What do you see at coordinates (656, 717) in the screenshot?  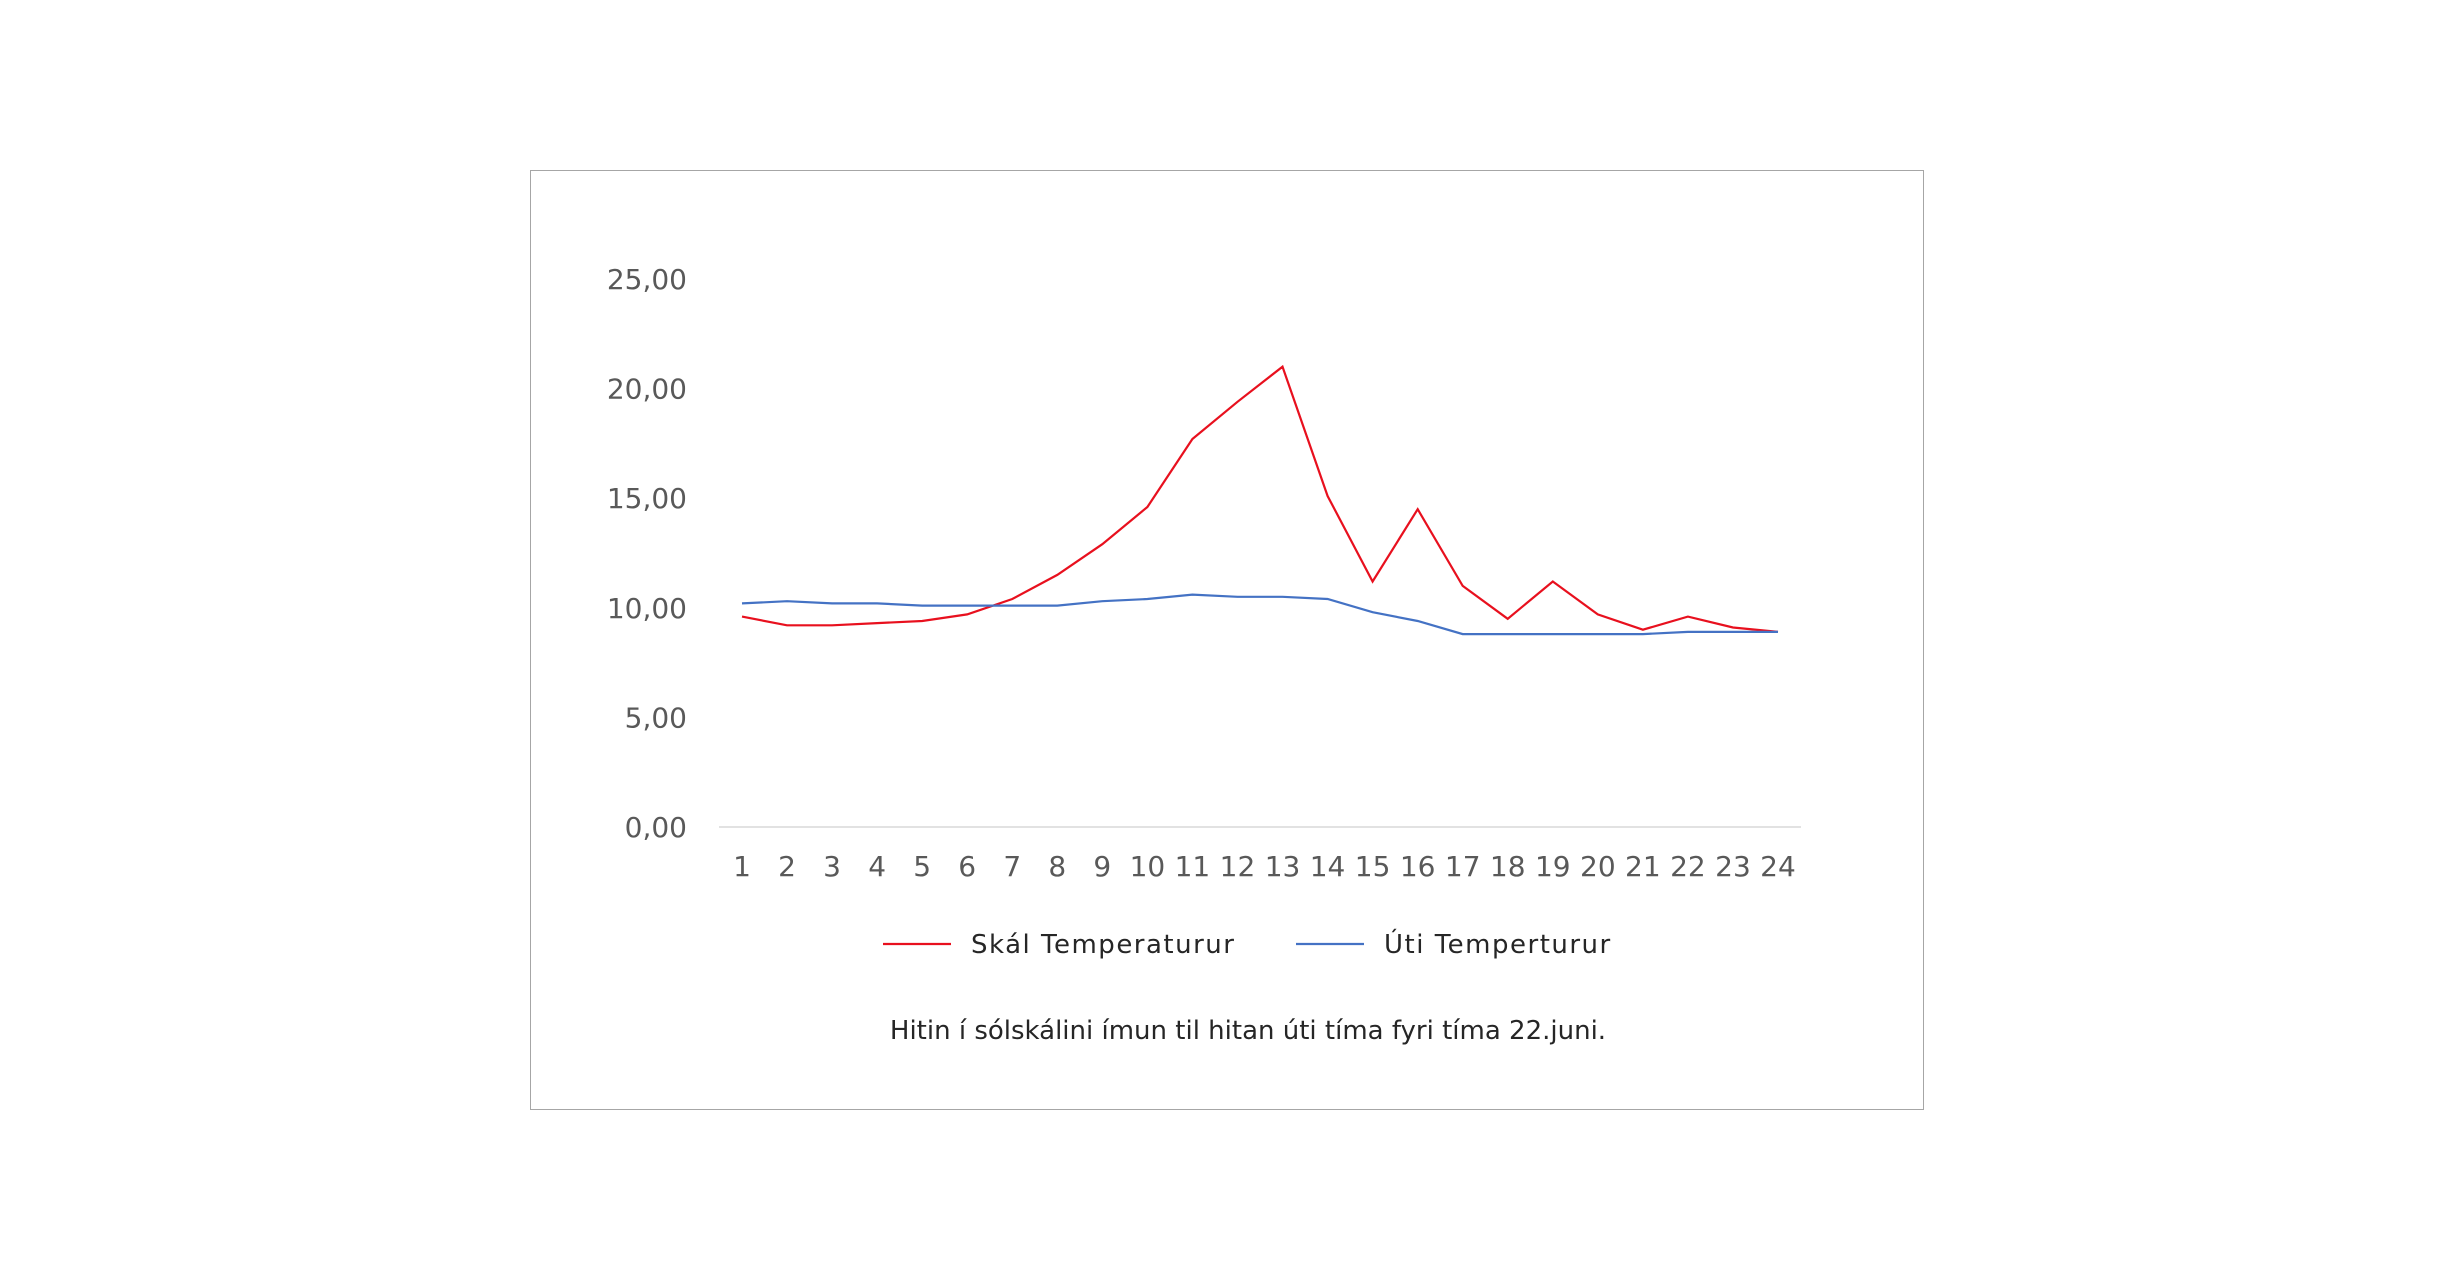 I see `y-tick-label: 5,00` at bounding box center [656, 717].